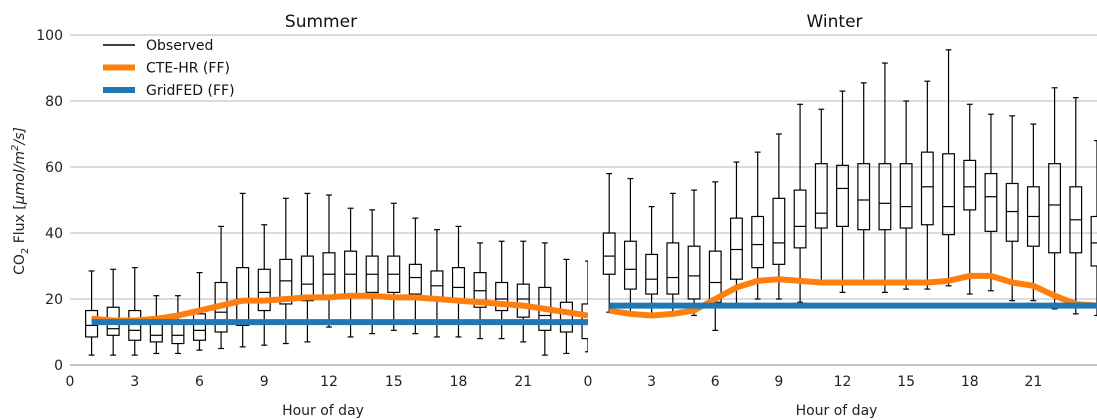  I want to click on y-tick-label: 40, so click(54, 234).